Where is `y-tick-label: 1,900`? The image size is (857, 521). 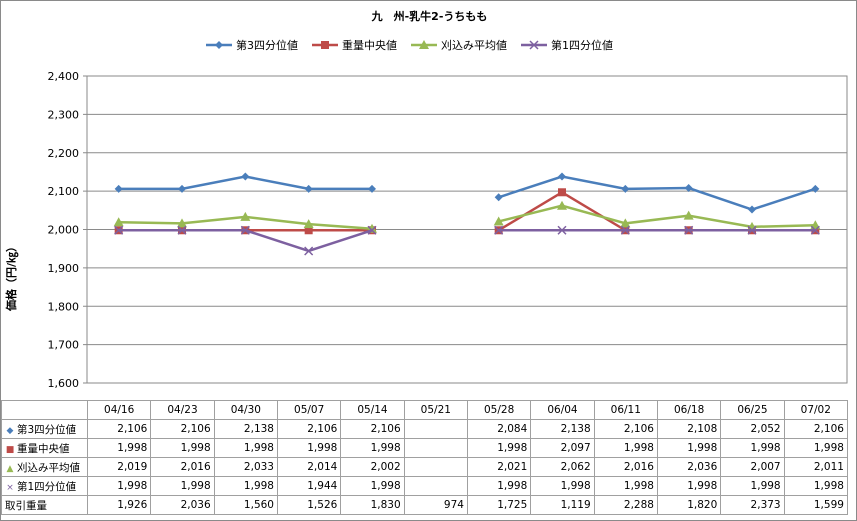 y-tick-label: 1,900 is located at coordinates (64, 268).